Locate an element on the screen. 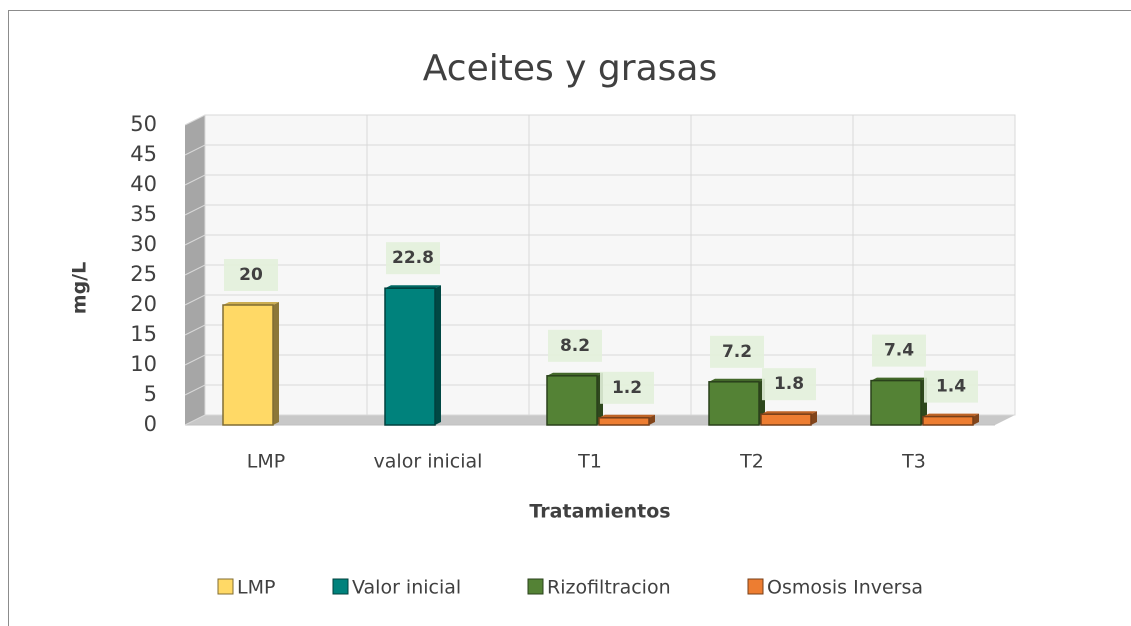 Image resolution: width=1131 pixels, height=626 pixels. data-label: 1.8 is located at coordinates (789, 384).